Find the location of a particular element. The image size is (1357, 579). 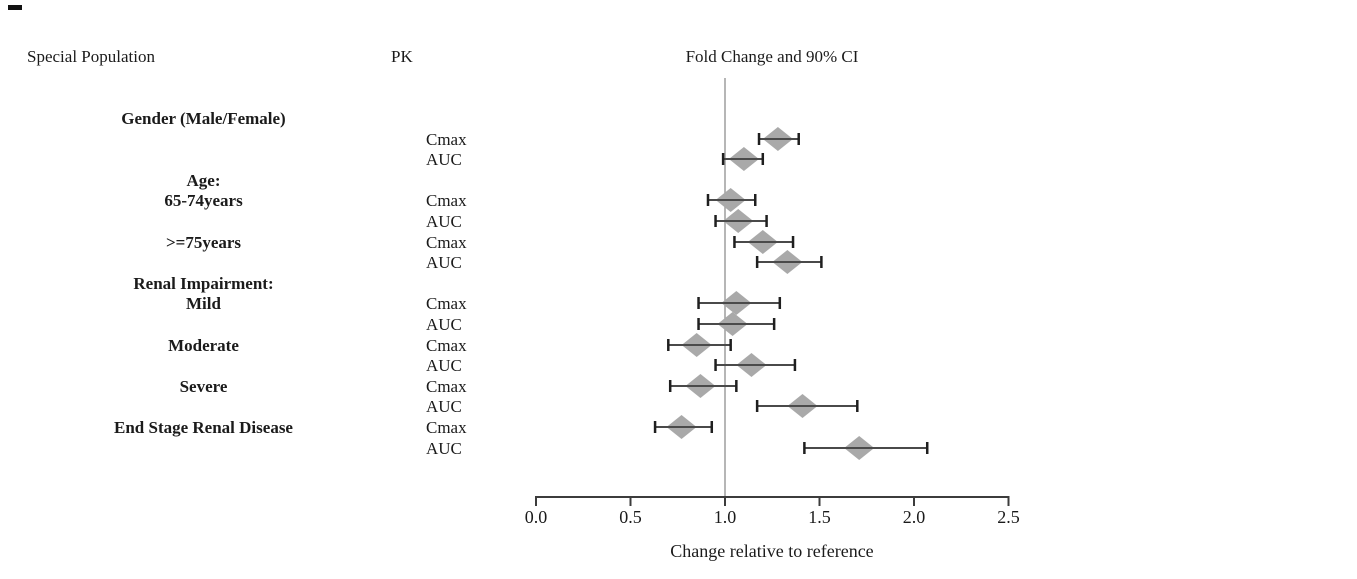

column-header-fold-change: Fold Change and 90% CI is located at coordinates (772, 56).